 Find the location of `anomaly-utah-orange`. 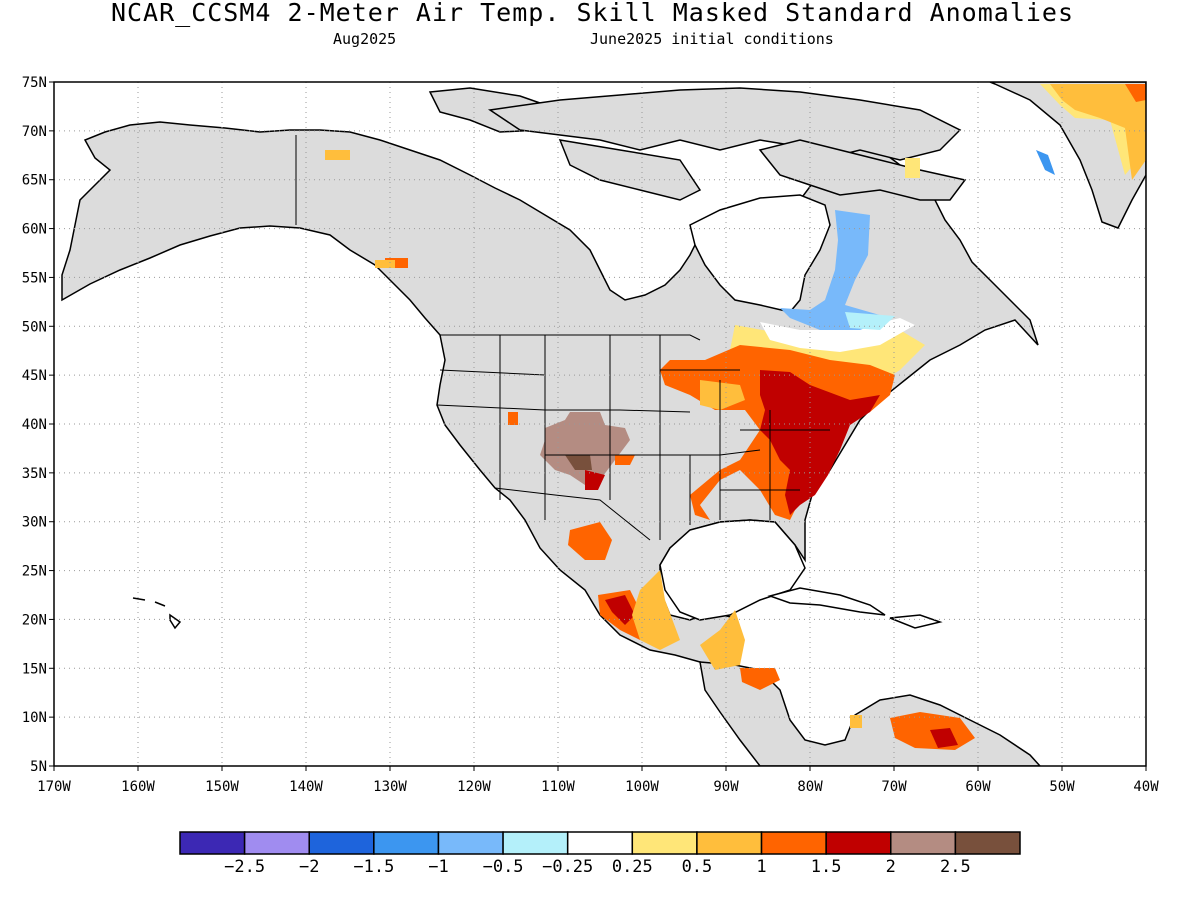

anomaly-utah-orange is located at coordinates (513, 418).